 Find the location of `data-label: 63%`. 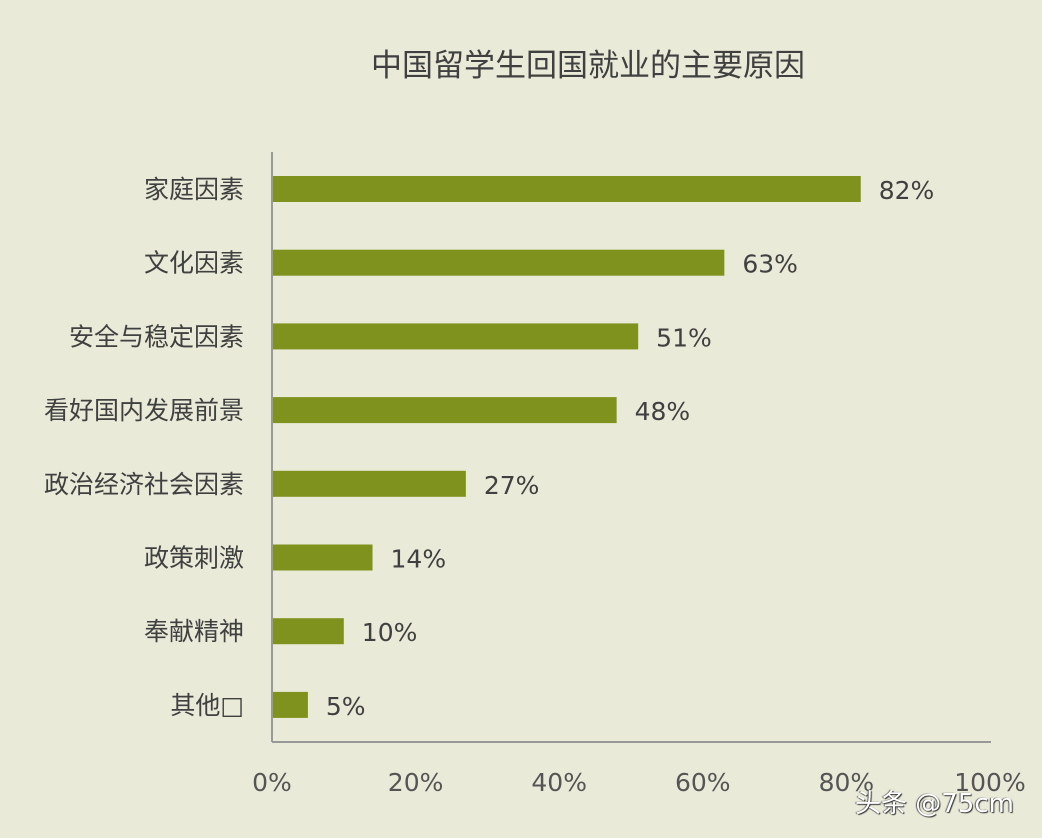

data-label: 63% is located at coordinates (770, 264).